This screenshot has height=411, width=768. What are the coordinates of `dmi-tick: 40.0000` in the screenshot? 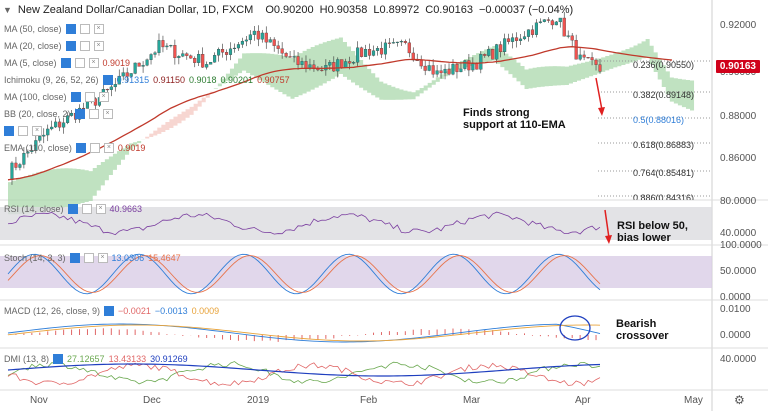 It's located at (738, 359).